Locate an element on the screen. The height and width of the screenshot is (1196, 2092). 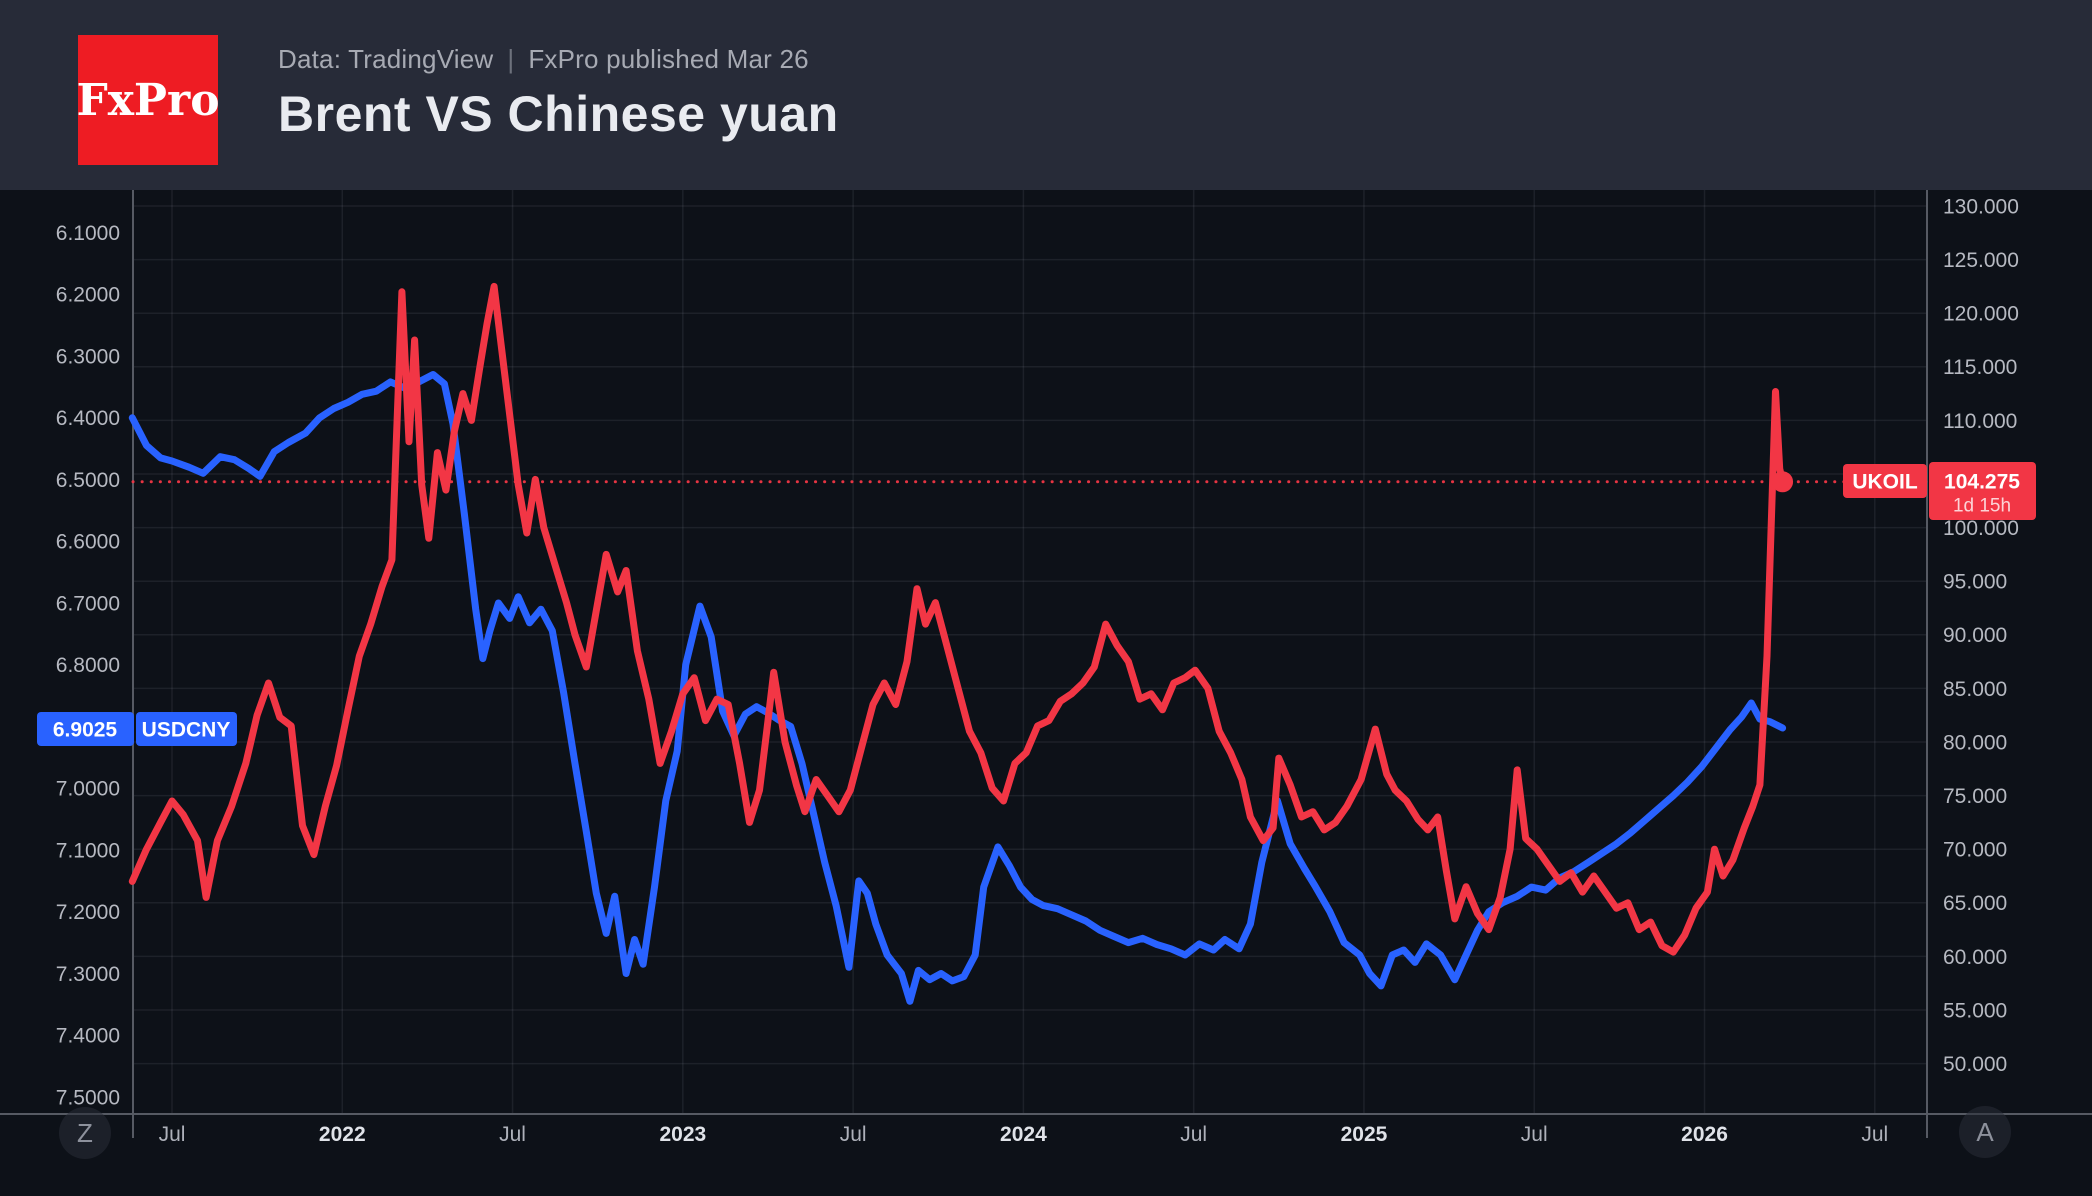
left-axis-tick-label: 6.6000 is located at coordinates (88, 542).